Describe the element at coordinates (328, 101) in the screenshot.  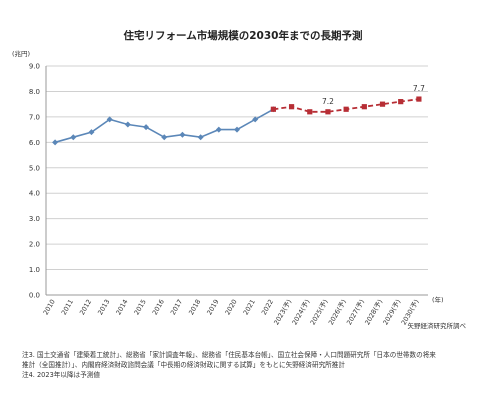
I see `data-label: 7.2` at that location.